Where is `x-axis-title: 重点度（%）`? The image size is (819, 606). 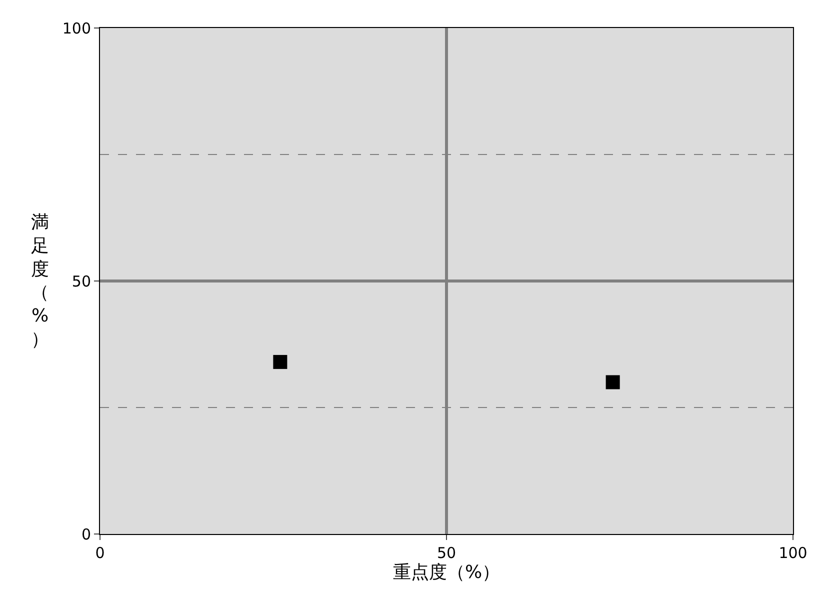
x-axis-title: 重点度（%） is located at coordinates (446, 572).